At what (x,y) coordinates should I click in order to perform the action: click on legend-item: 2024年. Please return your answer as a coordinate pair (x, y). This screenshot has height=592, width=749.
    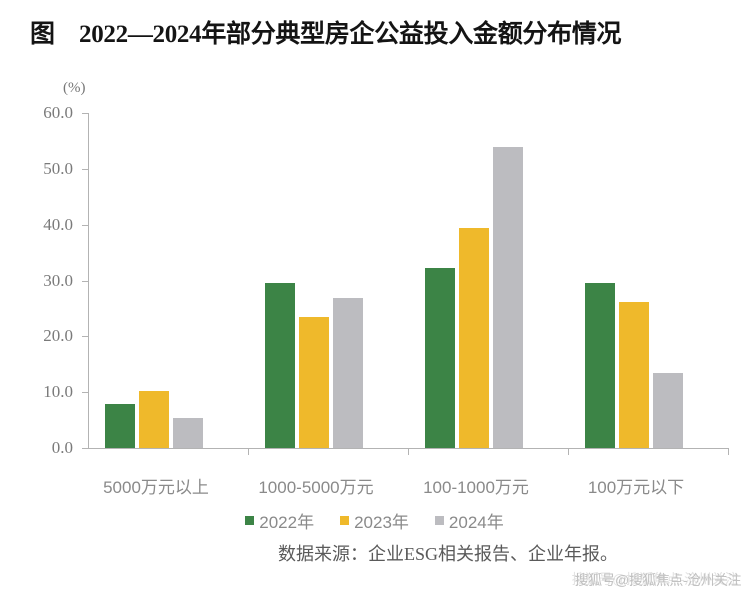
    Looking at the image, I should click on (469, 520).